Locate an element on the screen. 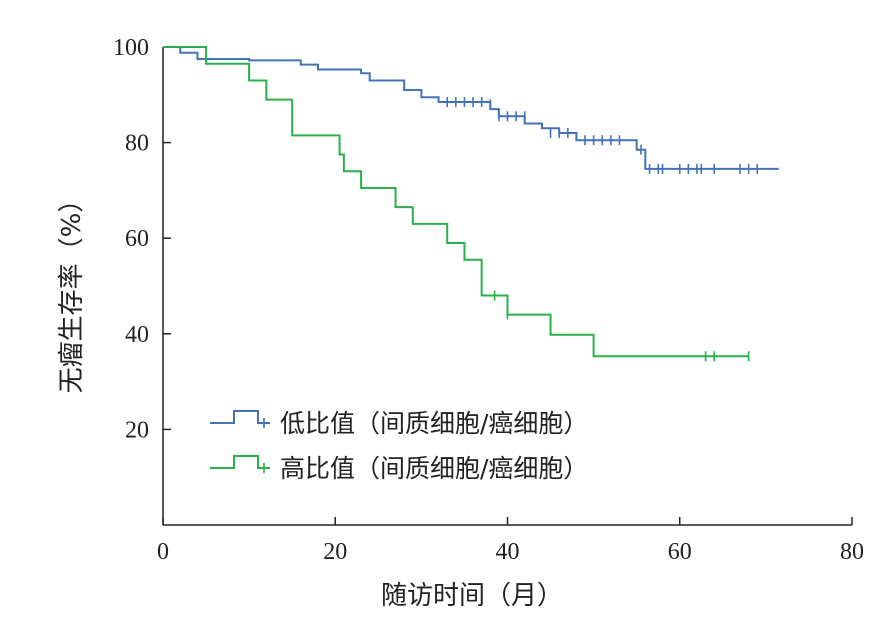 The height and width of the screenshot is (625, 891). x-tick-label: 20 is located at coordinates (335, 552).